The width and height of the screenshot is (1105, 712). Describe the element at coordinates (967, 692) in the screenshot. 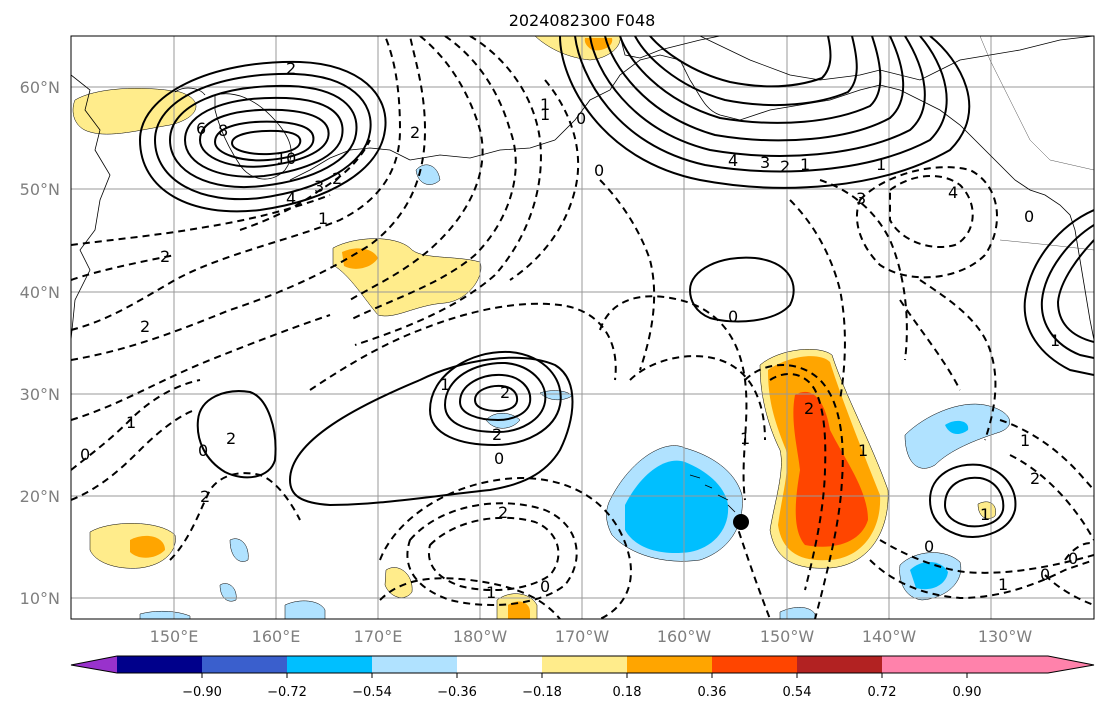

I see `colorbar-tick-label: 0.90` at that location.